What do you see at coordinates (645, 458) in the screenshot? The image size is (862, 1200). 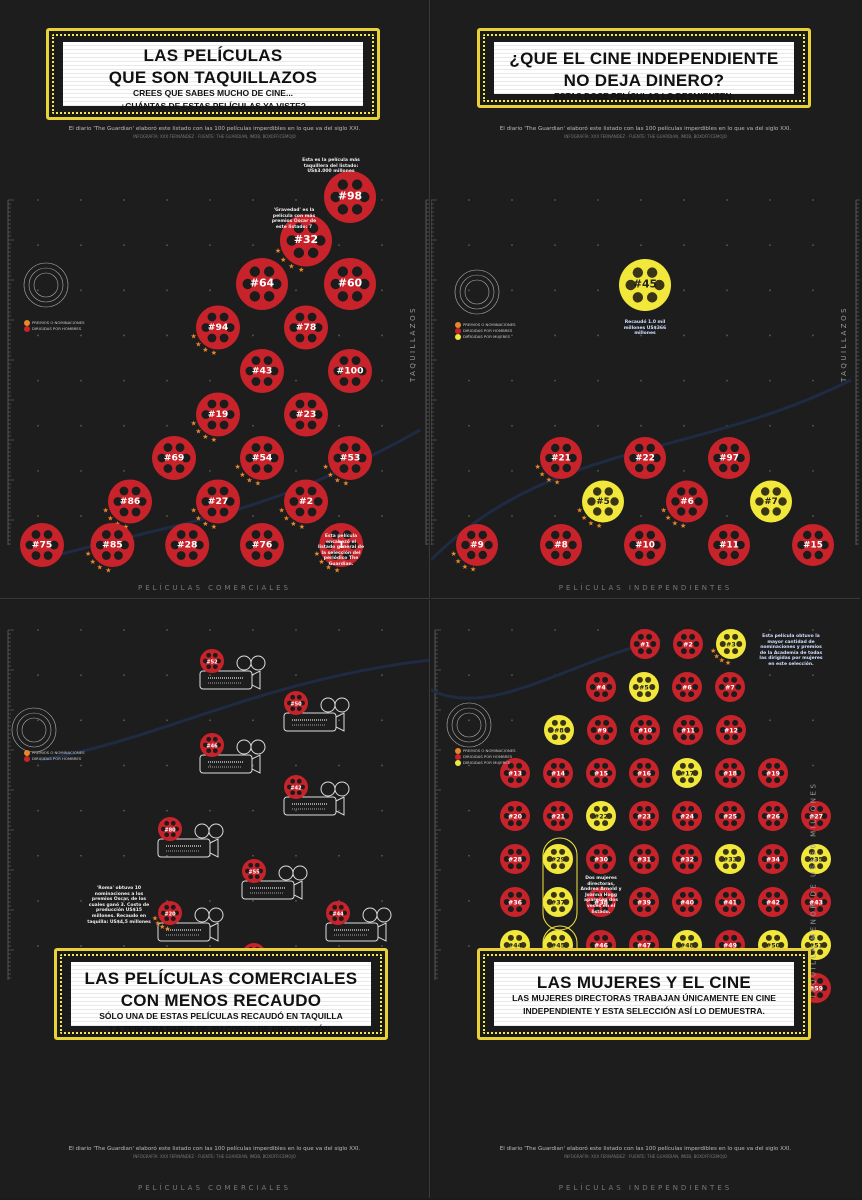 I see `film-reel-point: #22` at bounding box center [645, 458].